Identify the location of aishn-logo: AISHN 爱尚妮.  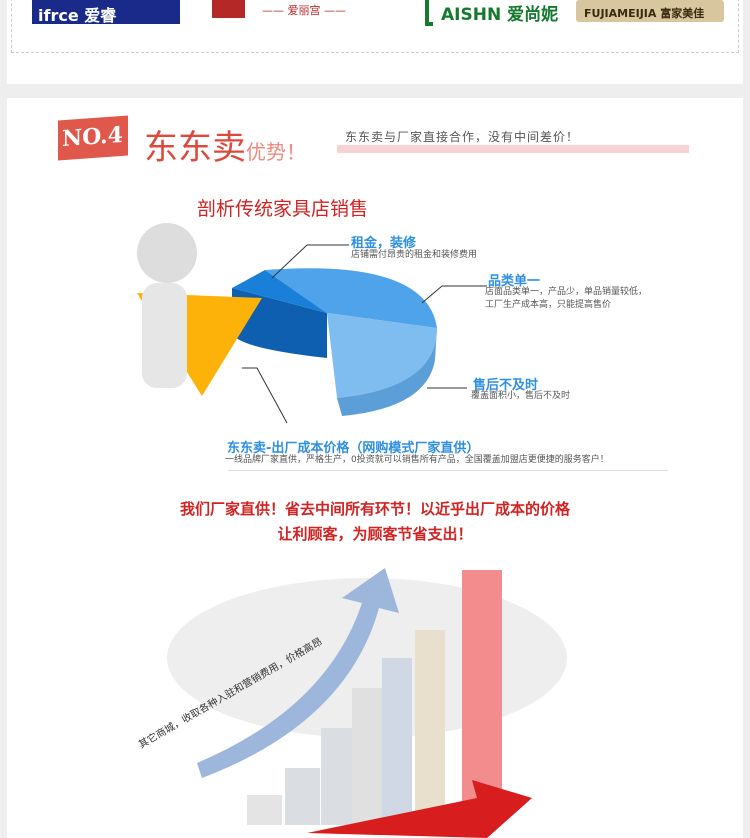
(491, 17).